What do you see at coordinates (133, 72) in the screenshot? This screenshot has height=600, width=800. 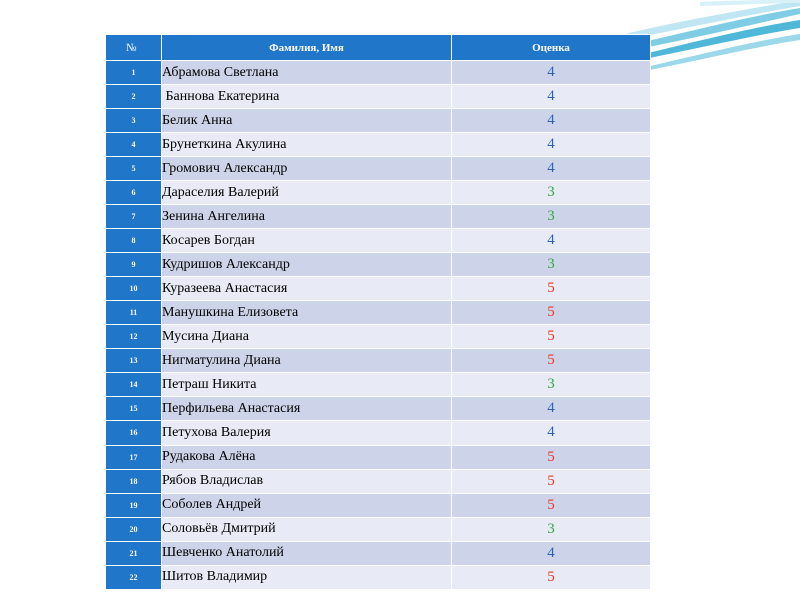 I see `row-number: 1` at bounding box center [133, 72].